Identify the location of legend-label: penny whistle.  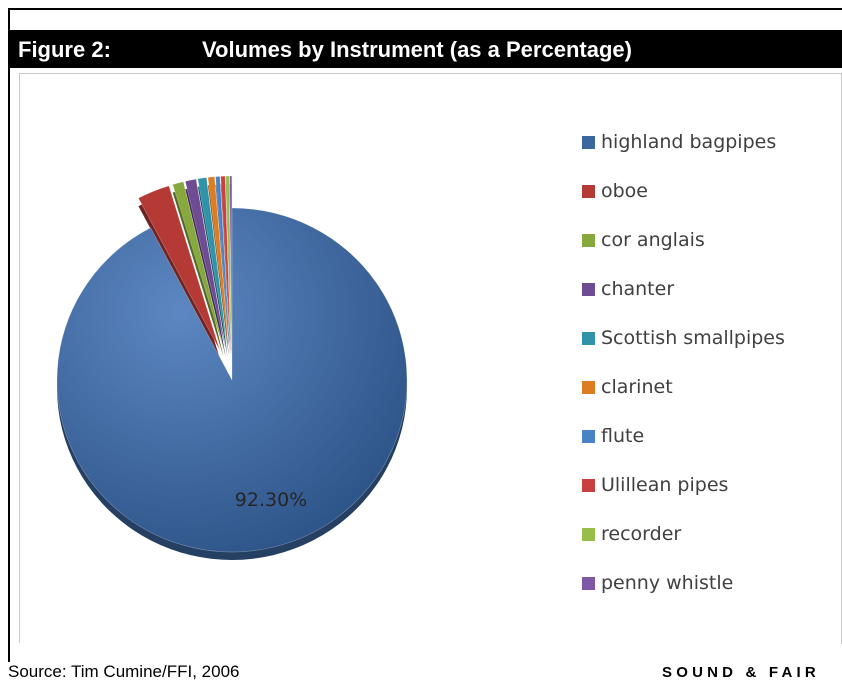
(667, 583).